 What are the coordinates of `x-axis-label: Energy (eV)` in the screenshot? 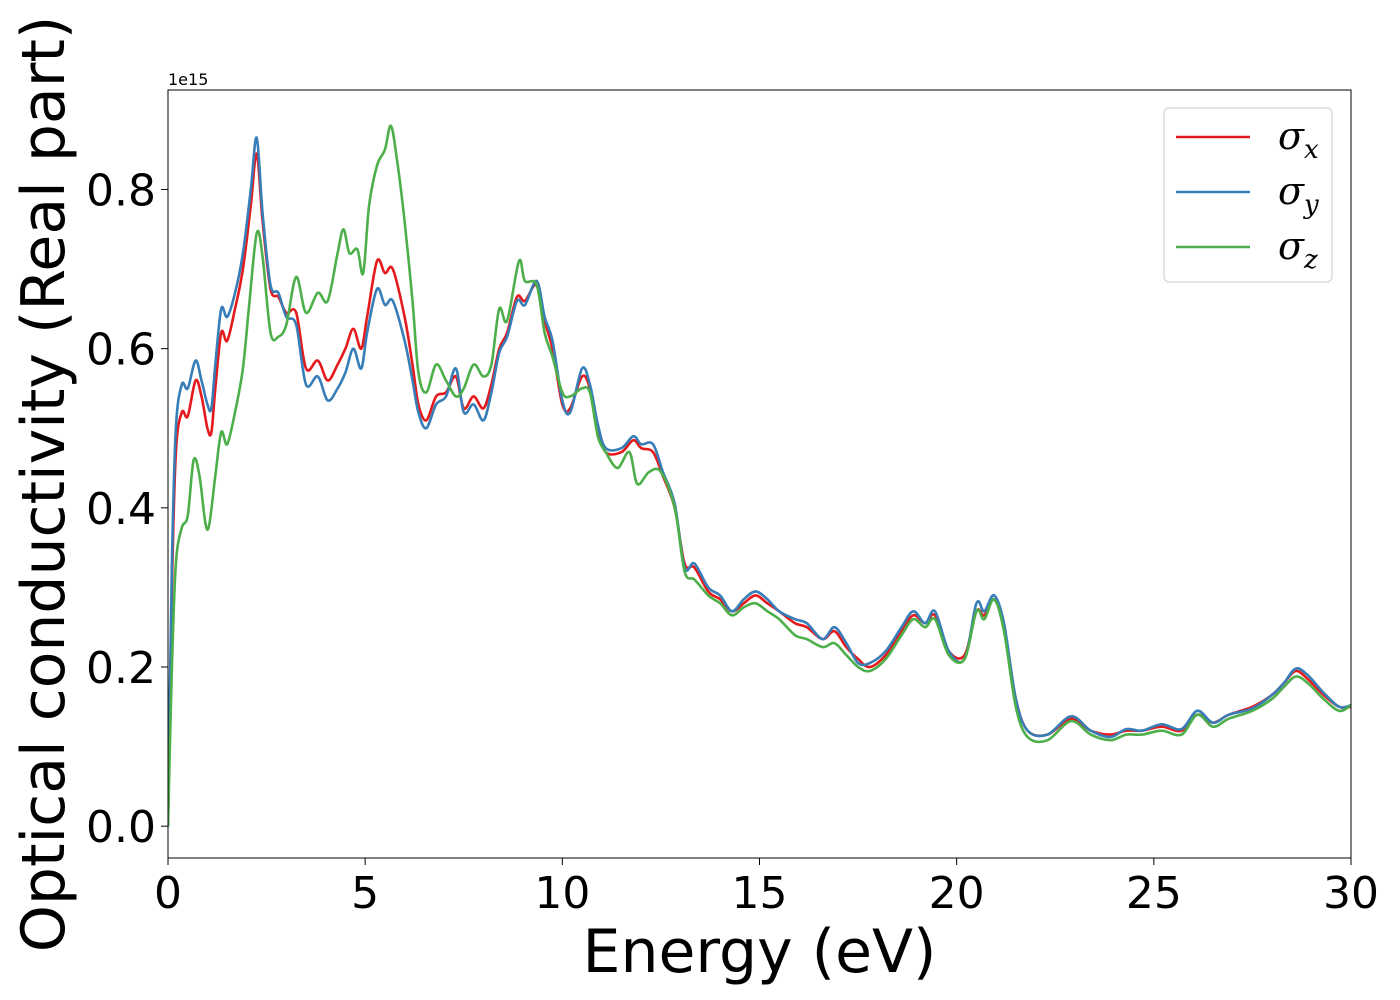 It's located at (760, 952).